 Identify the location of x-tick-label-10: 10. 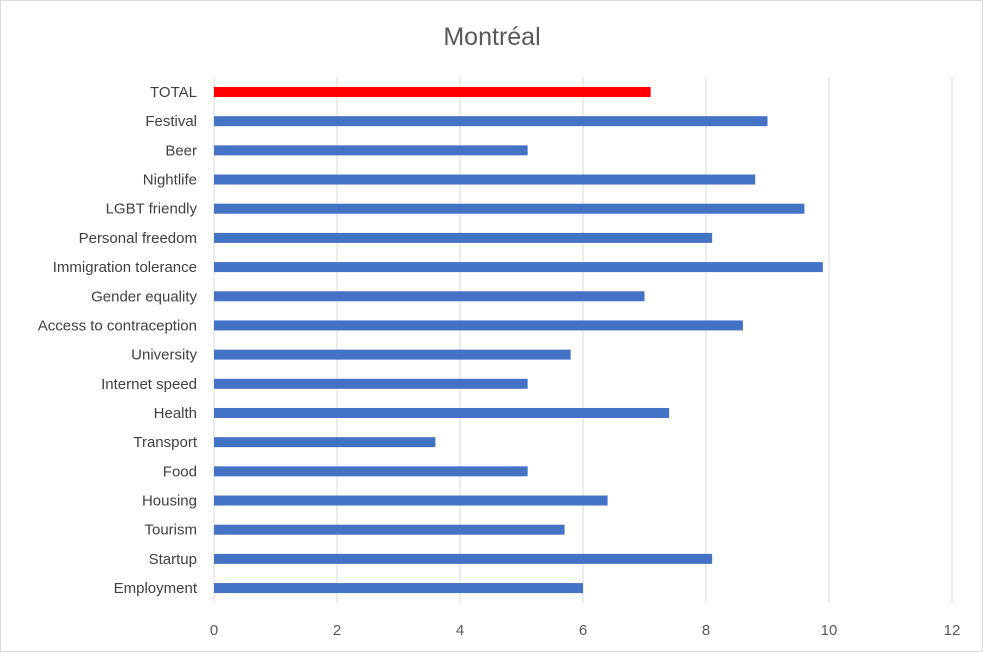
(829, 630).